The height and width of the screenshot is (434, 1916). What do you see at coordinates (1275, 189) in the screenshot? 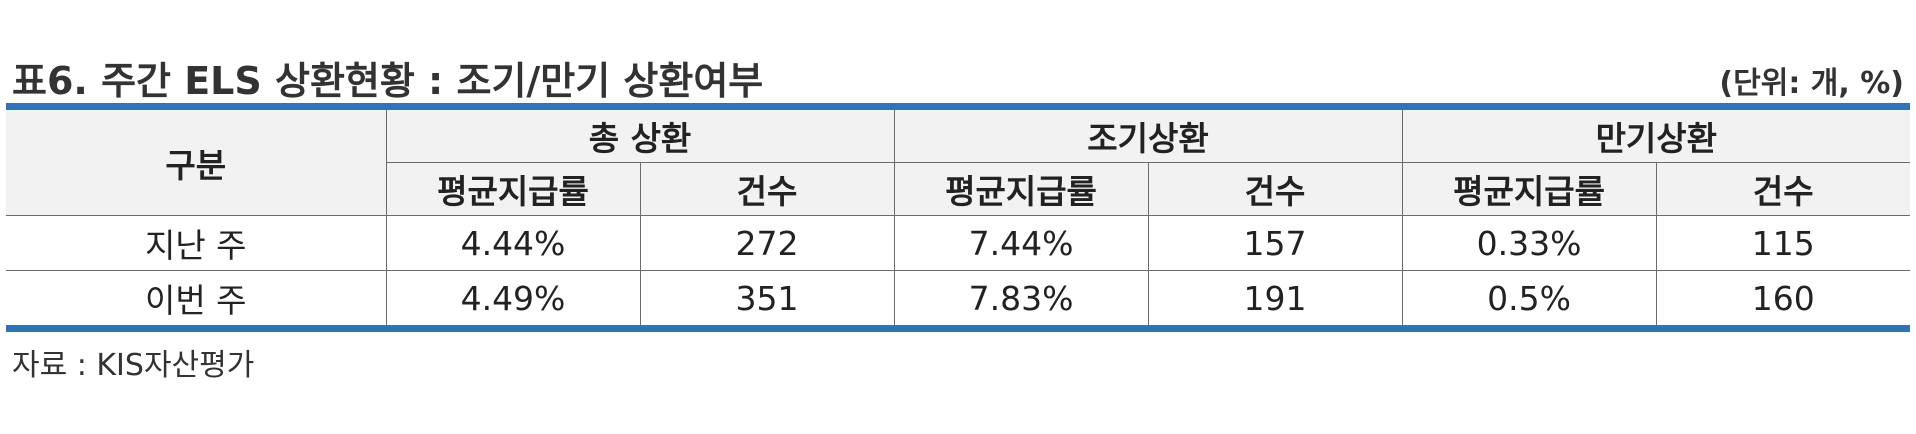
I see `sub-header-early-count: 건수` at bounding box center [1275, 189].